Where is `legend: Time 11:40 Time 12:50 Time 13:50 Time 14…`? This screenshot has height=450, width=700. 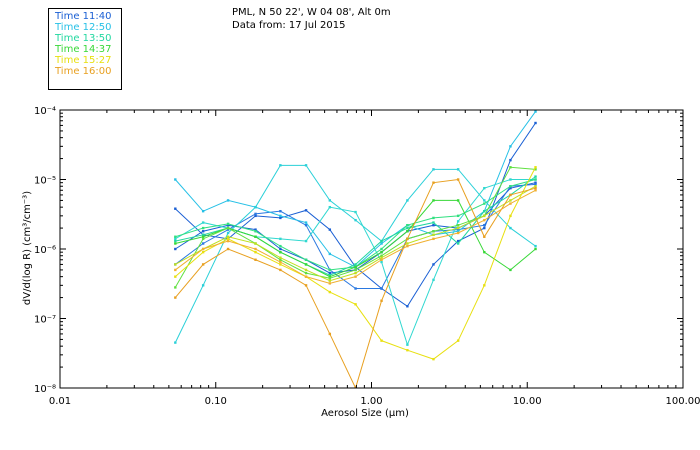 legend: Time 11:40 Time 12:50 Time 13:50 Time 14… is located at coordinates (85, 49).